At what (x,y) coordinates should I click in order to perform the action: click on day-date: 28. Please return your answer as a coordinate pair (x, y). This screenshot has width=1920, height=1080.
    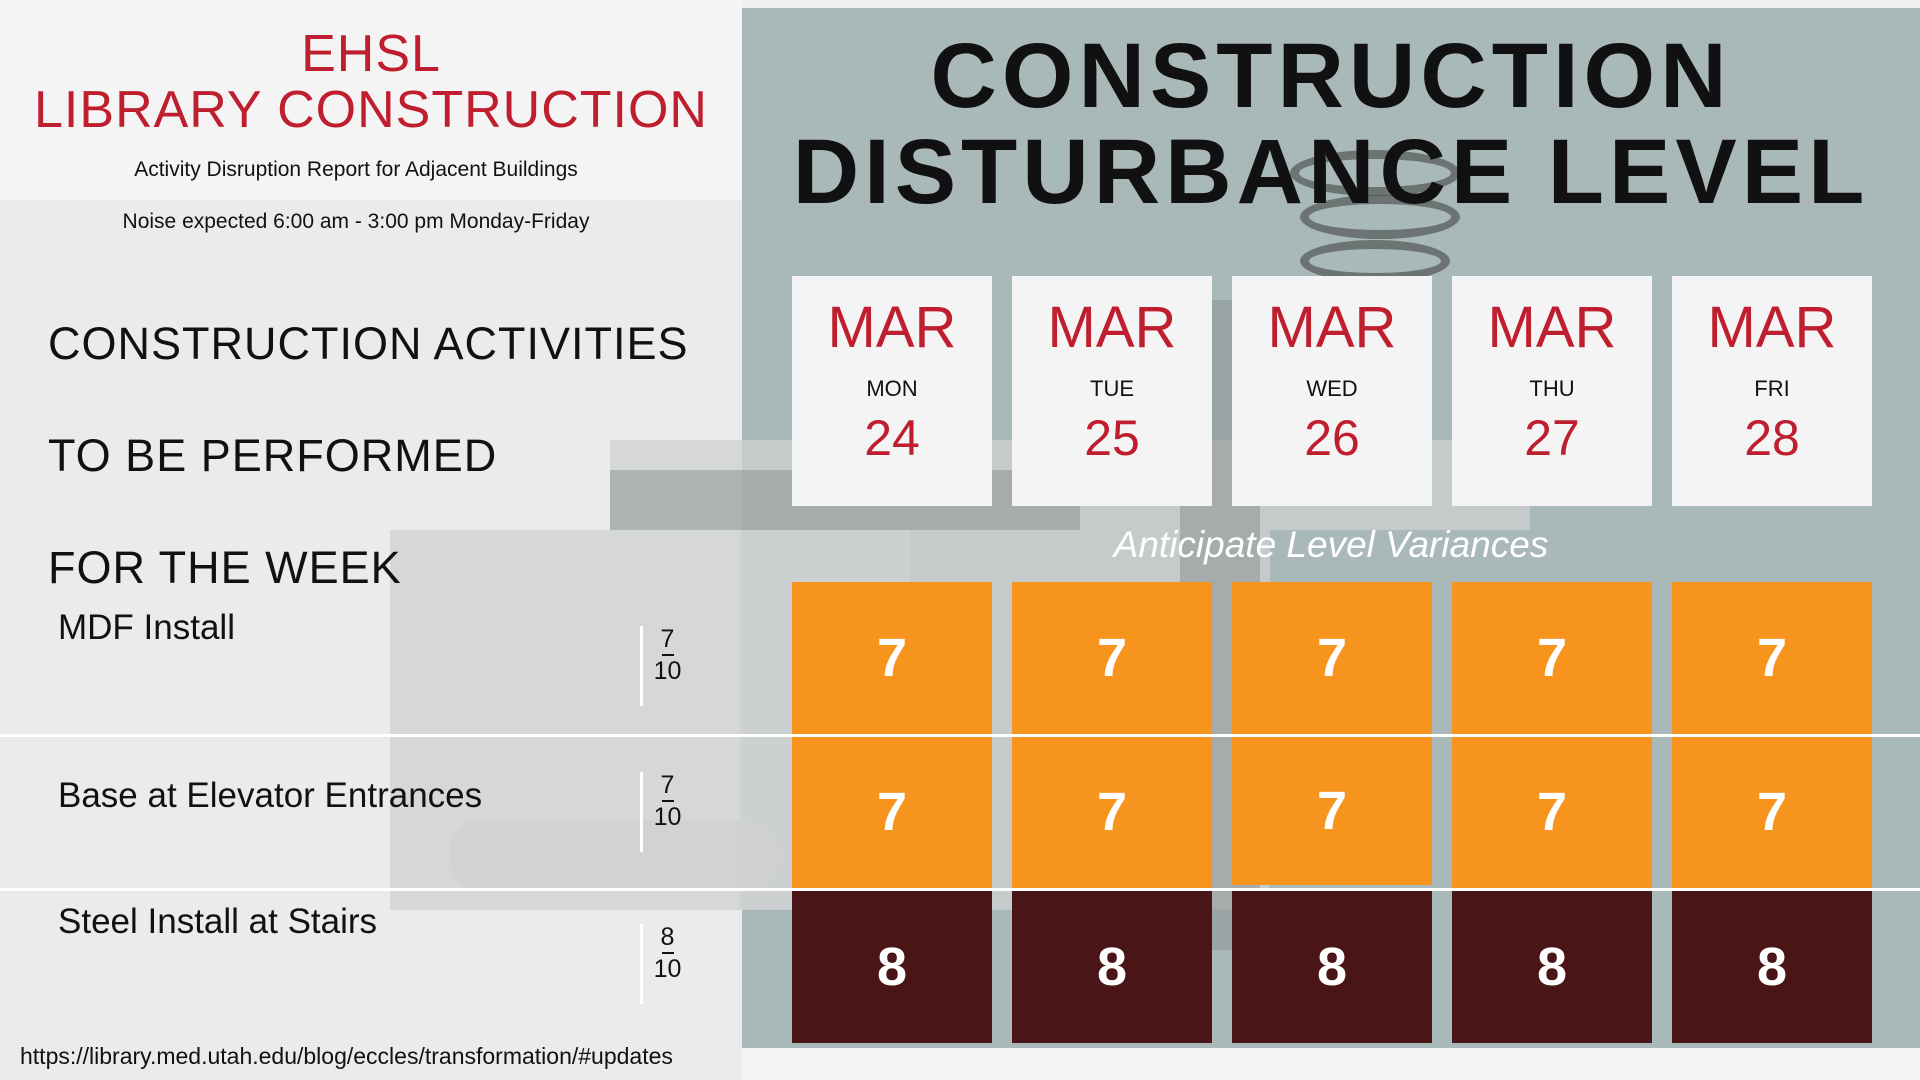
    Looking at the image, I should click on (1772, 438).